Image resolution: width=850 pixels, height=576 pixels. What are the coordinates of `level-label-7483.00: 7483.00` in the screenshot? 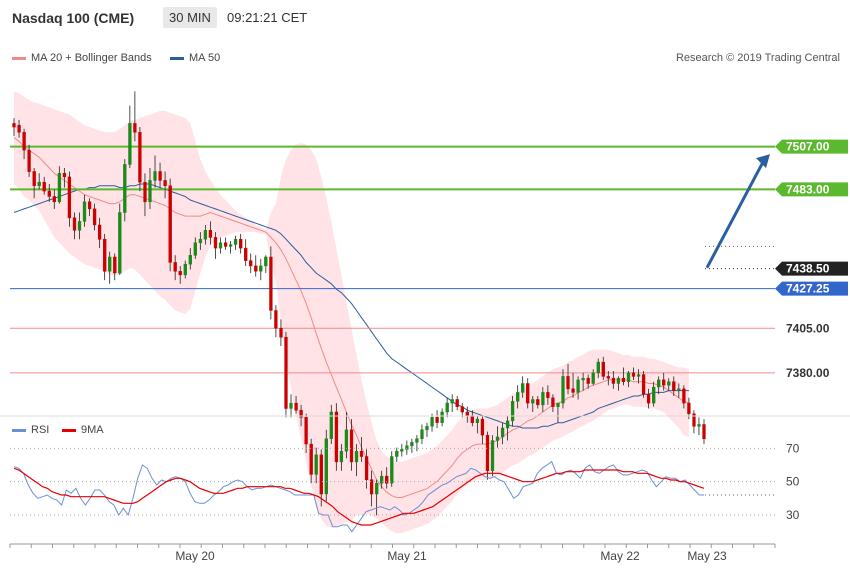 It's located at (808, 189).